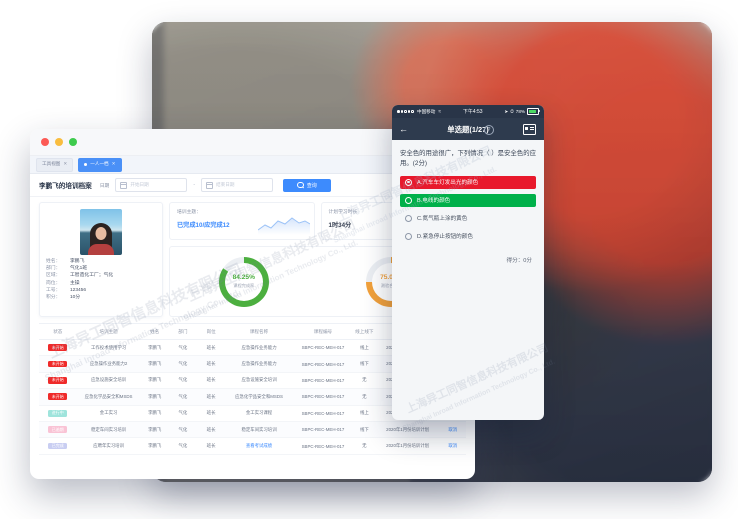 The height and width of the screenshot is (519, 738). I want to click on phone-status-bar: 中国移动 ≈ 下午4:53 ➤ ⏱ 78%, so click(468, 111).